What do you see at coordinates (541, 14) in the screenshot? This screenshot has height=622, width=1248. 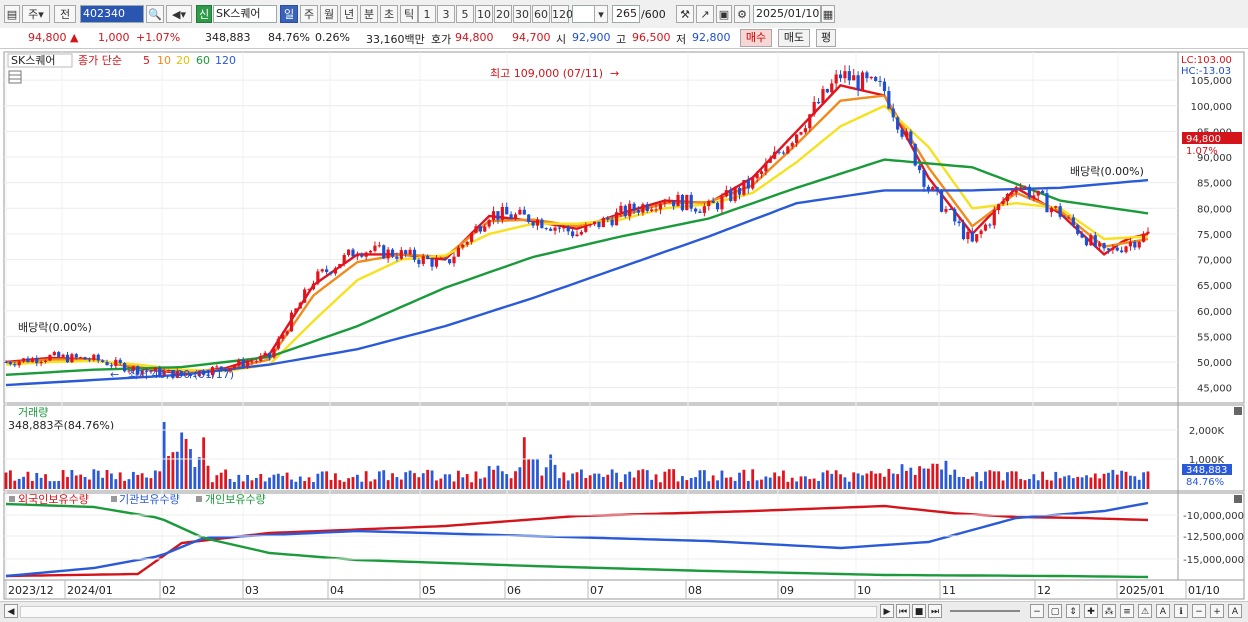 I see `minute-tab-60: 60` at bounding box center [541, 14].